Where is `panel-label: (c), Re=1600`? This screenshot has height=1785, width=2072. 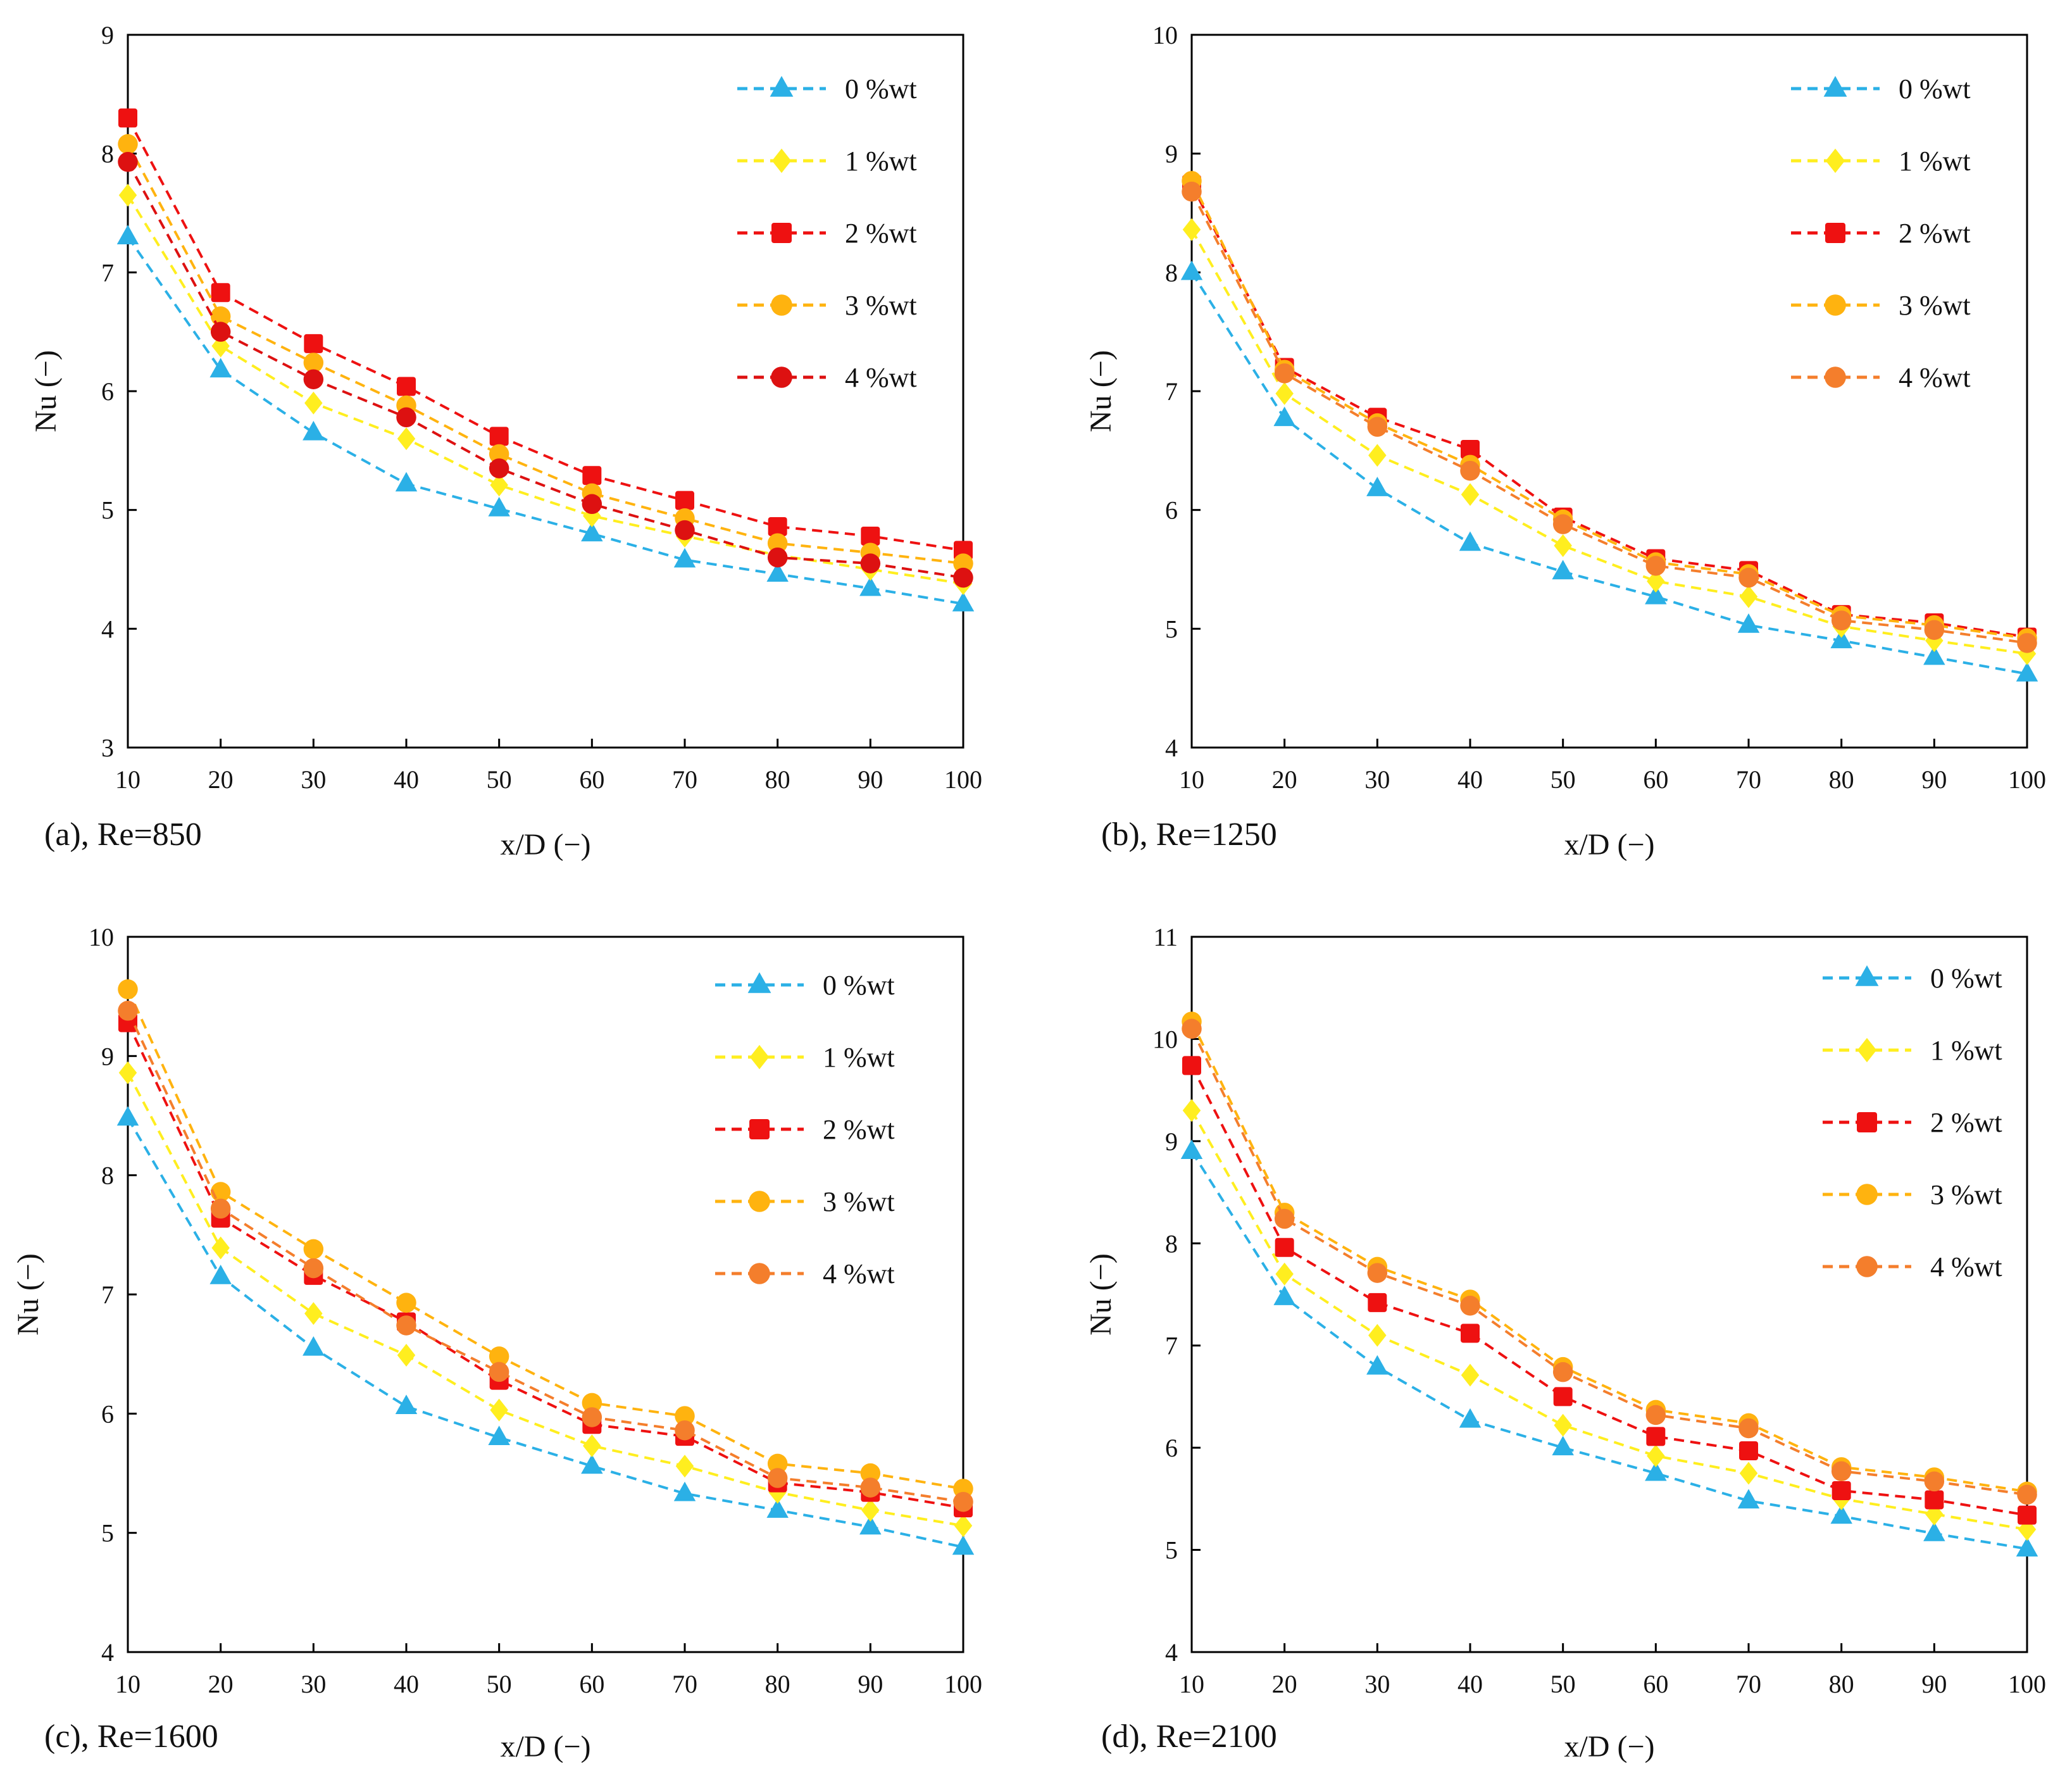
panel-label: (c), Re=1600 is located at coordinates (131, 1737).